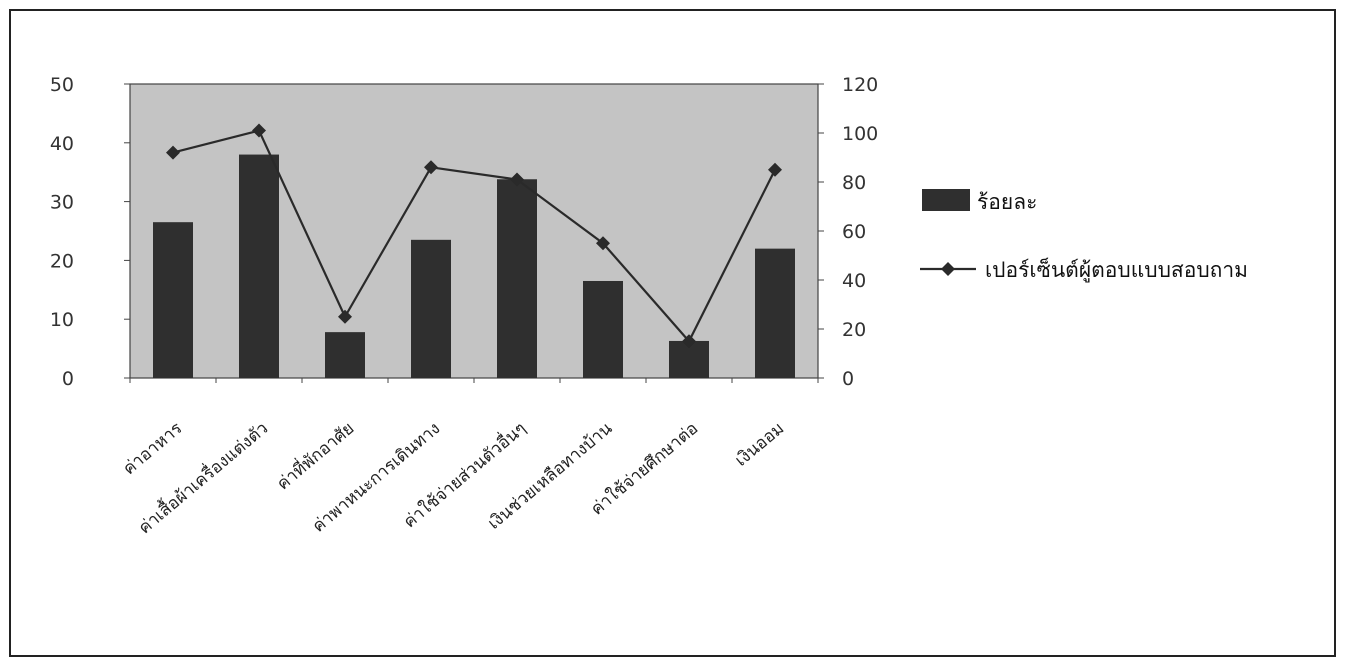 The height and width of the screenshot is (668, 1345). What do you see at coordinates (948, 269) in the screenshot?
I see `legend-line-marker` at bounding box center [948, 269].